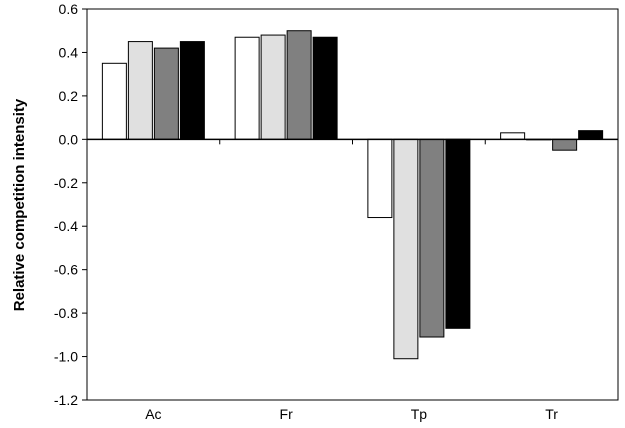  I want to click on y-tick-label: -0.4, so click(66, 226).